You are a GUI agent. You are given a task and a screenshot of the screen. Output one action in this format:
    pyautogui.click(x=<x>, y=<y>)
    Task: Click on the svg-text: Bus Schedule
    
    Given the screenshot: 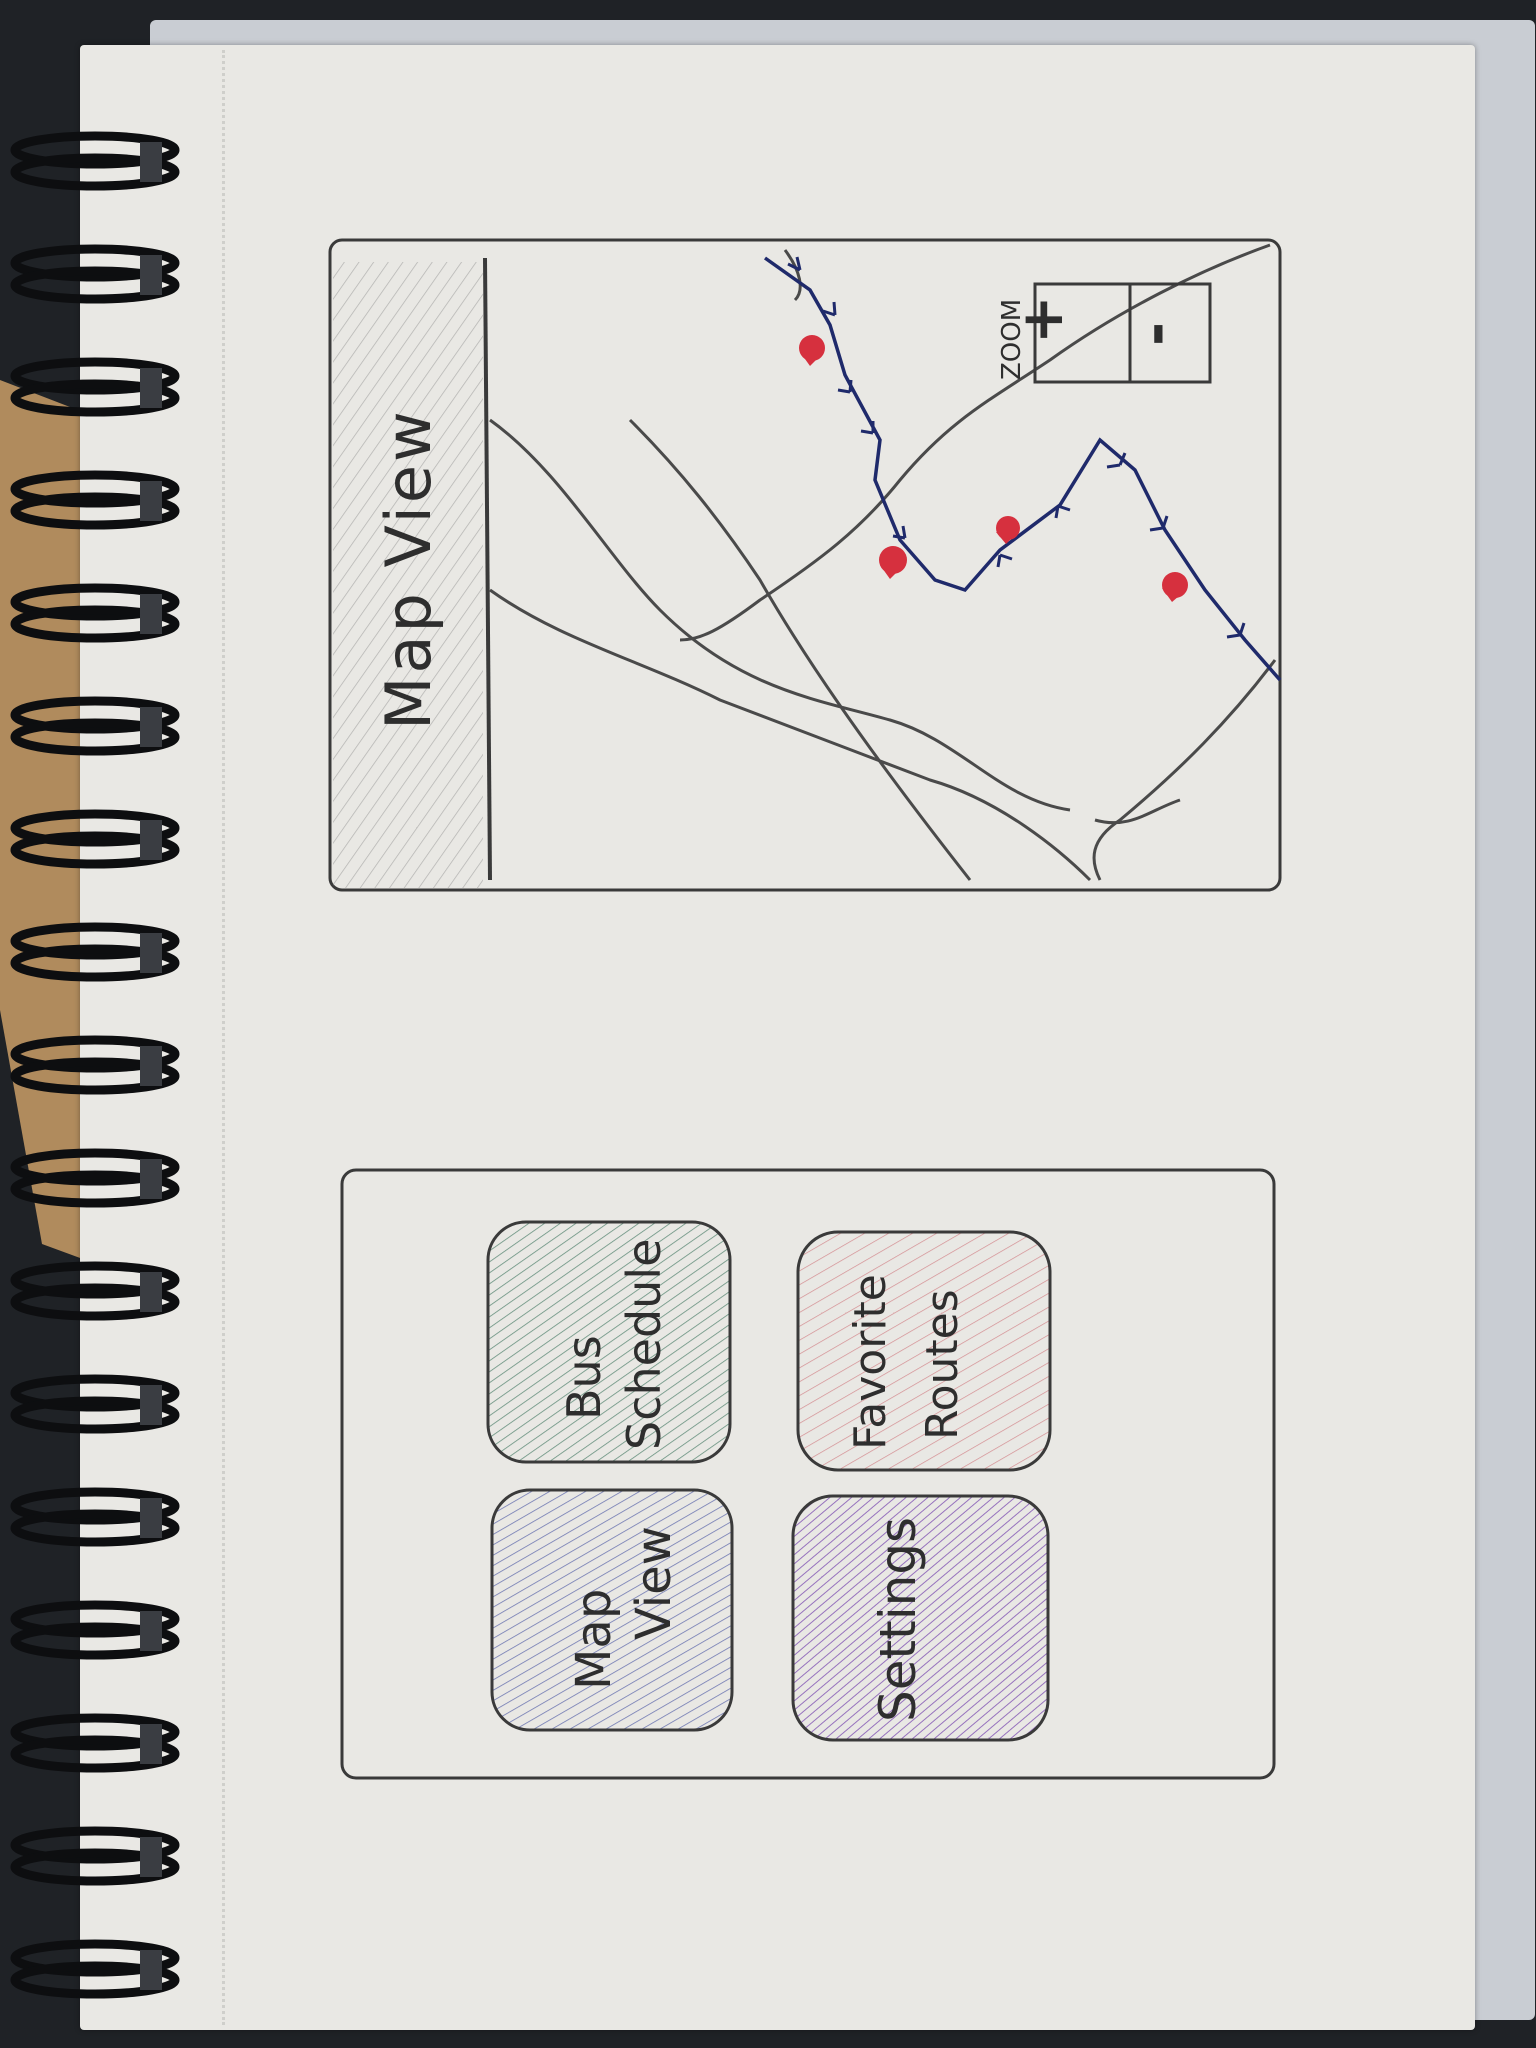 What is the action you would take?
    pyautogui.click(x=614, y=1344)
    